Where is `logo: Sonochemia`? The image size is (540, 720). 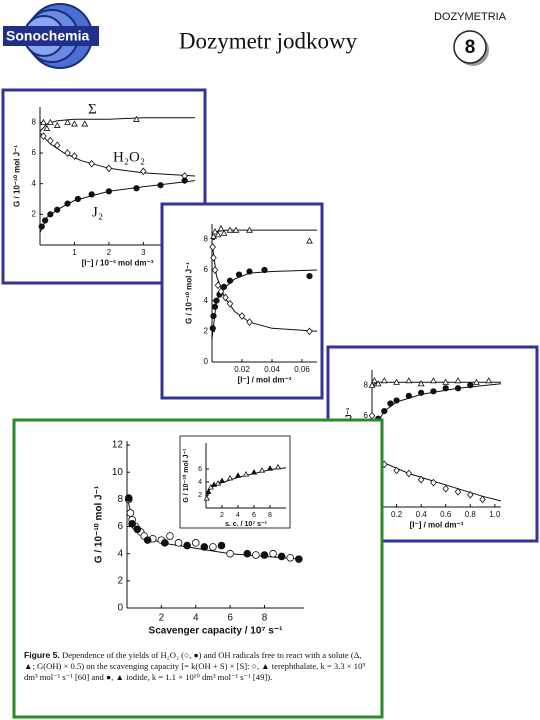 logo: Sonochemia is located at coordinates (51, 36).